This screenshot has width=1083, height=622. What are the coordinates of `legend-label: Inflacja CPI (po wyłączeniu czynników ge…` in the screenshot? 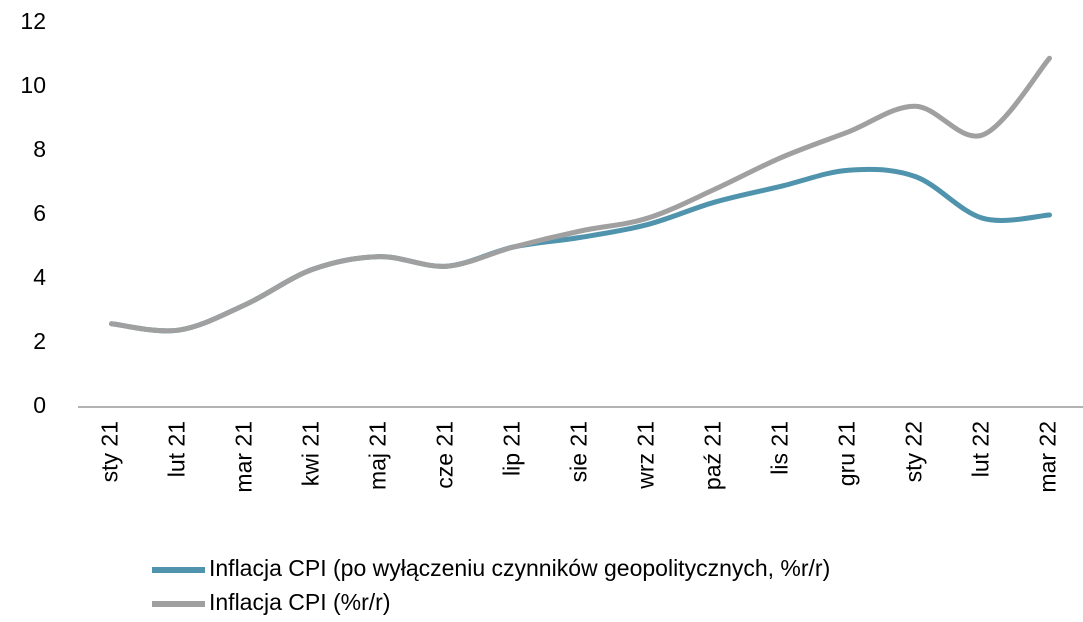 It's located at (519, 568).